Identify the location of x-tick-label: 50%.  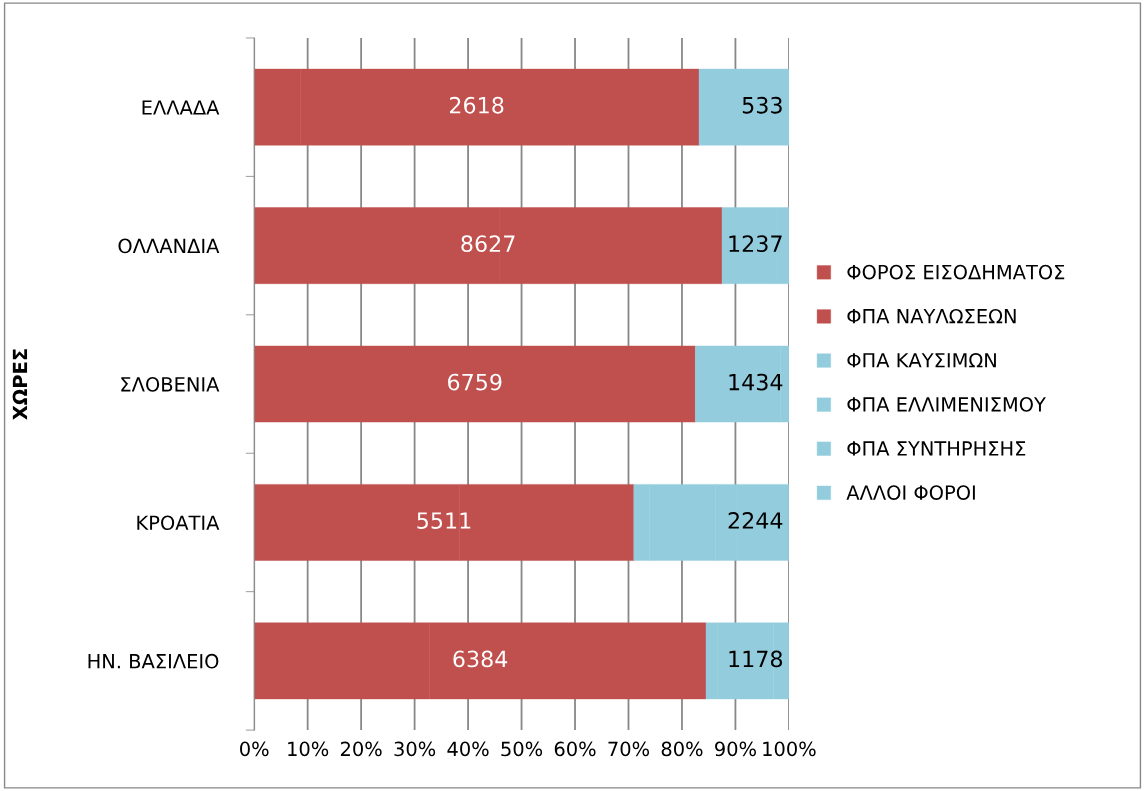
(522, 749).